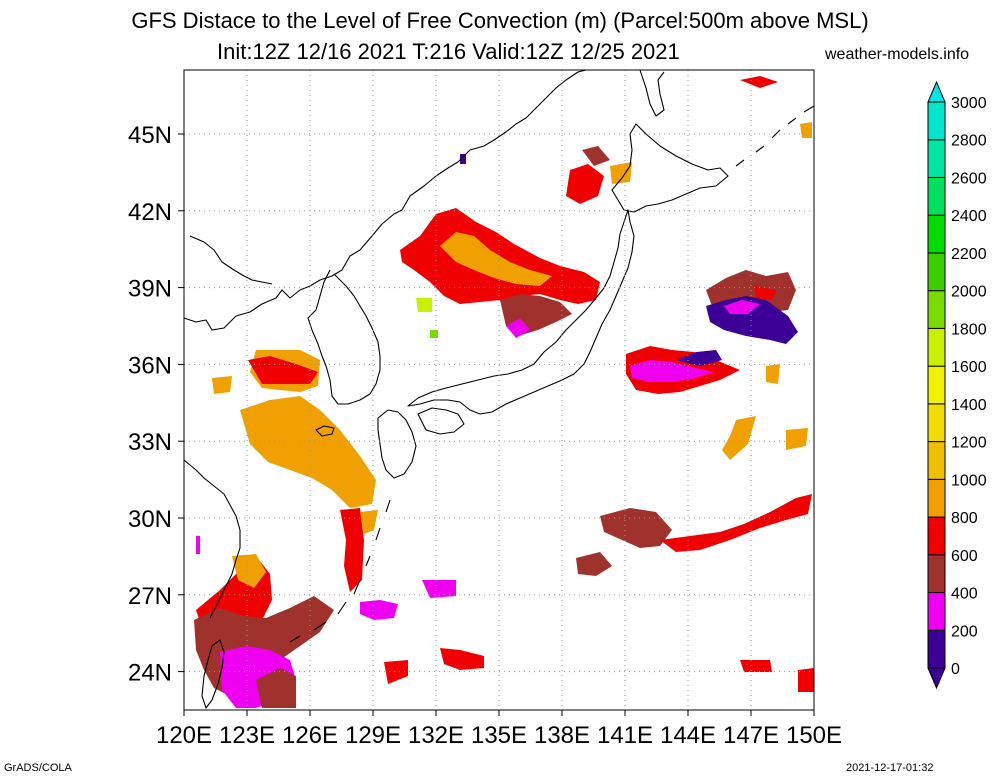 This screenshot has height=779, width=1000. I want to click on legend-label: 0, so click(955, 669).